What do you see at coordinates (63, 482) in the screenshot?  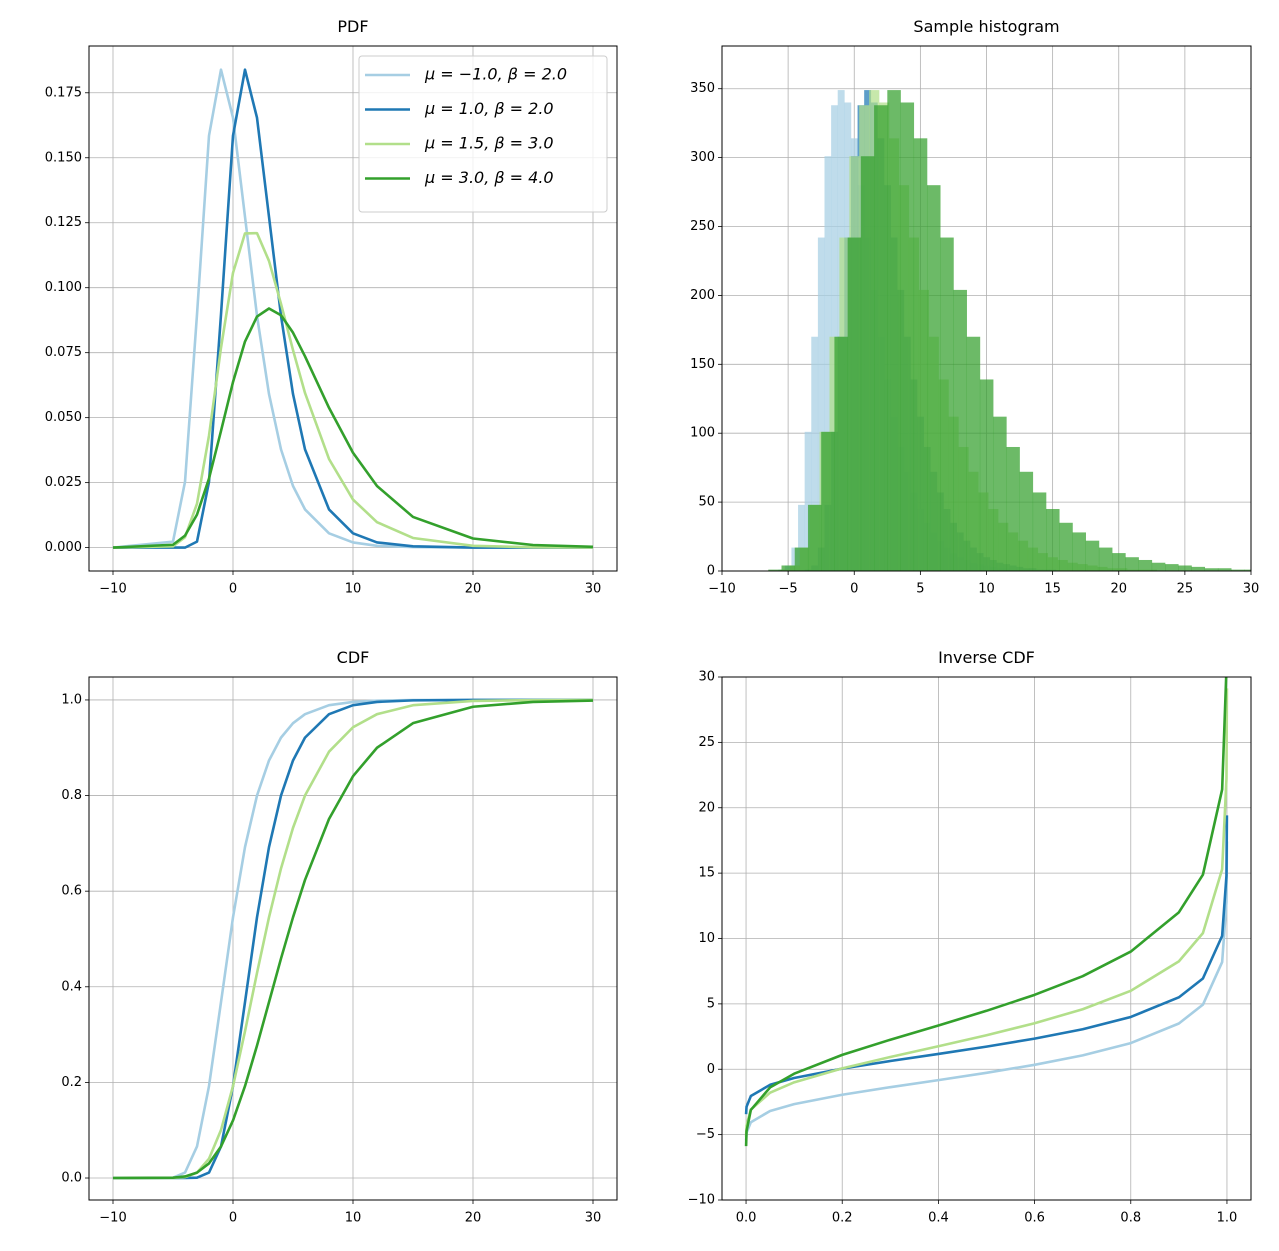 I see `y-tick-label: 0.025` at bounding box center [63, 482].